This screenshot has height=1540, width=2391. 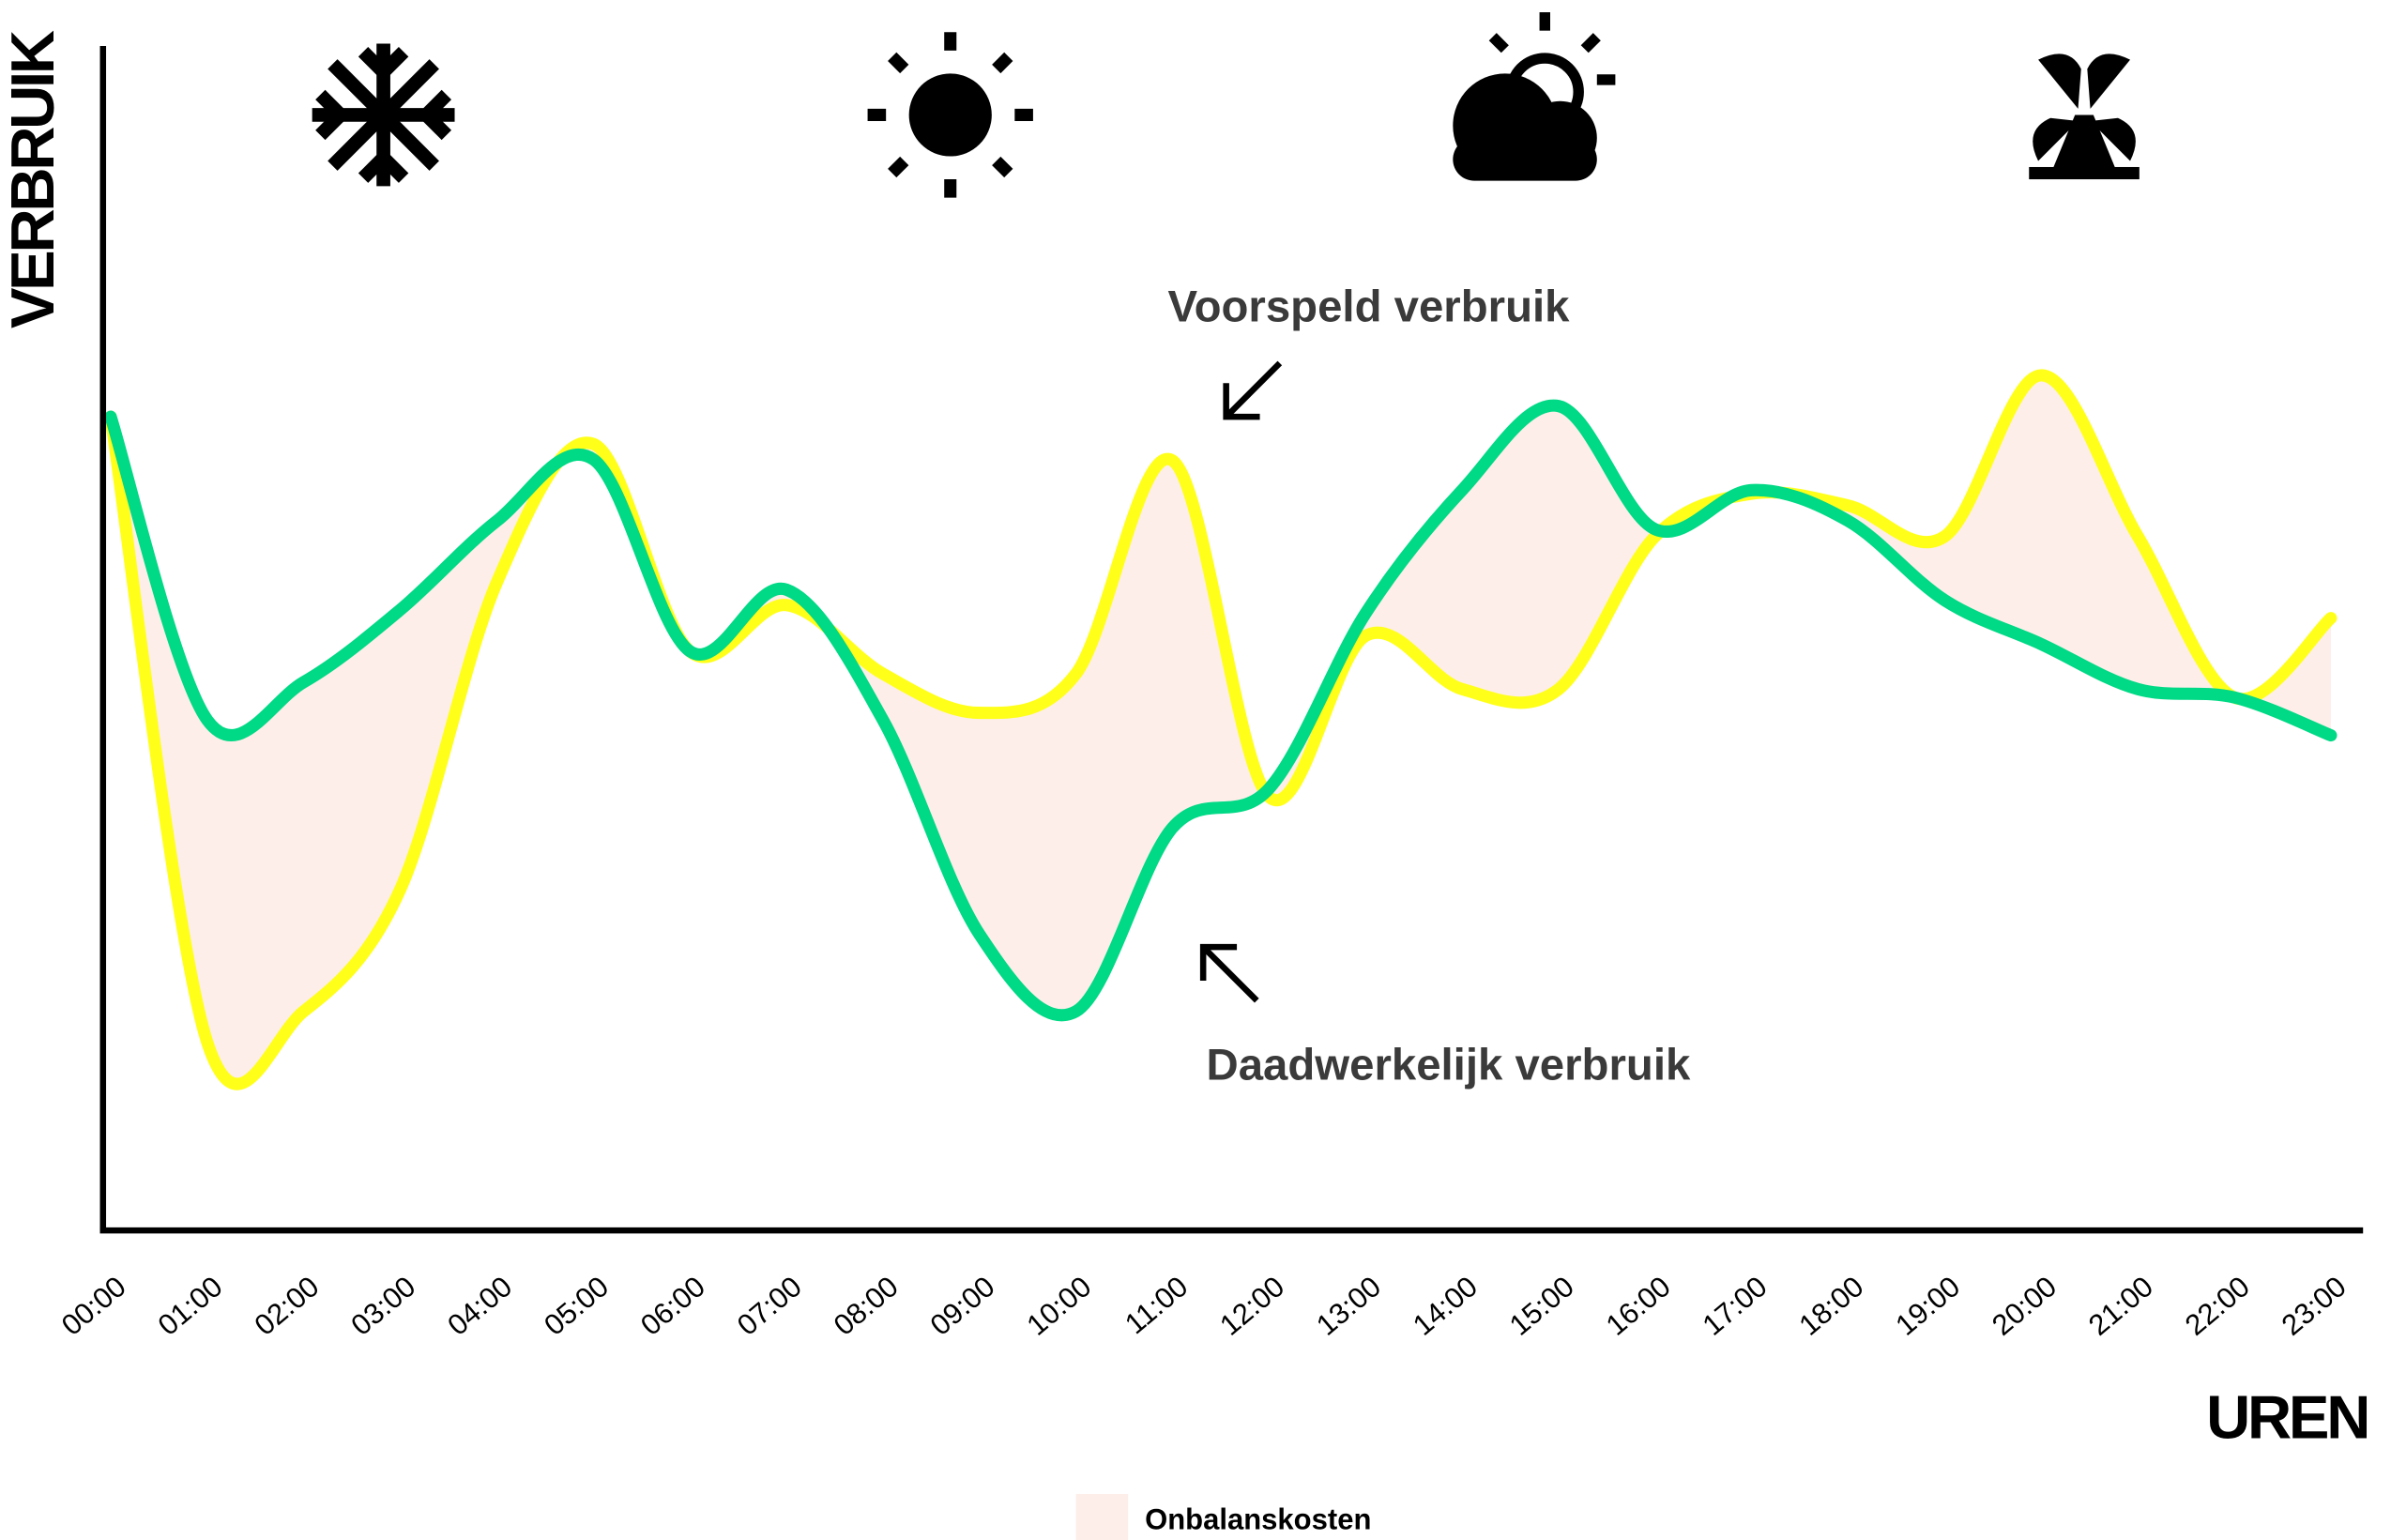 I want to click on x-tick-label: 12:00, so click(x=1252, y=1306).